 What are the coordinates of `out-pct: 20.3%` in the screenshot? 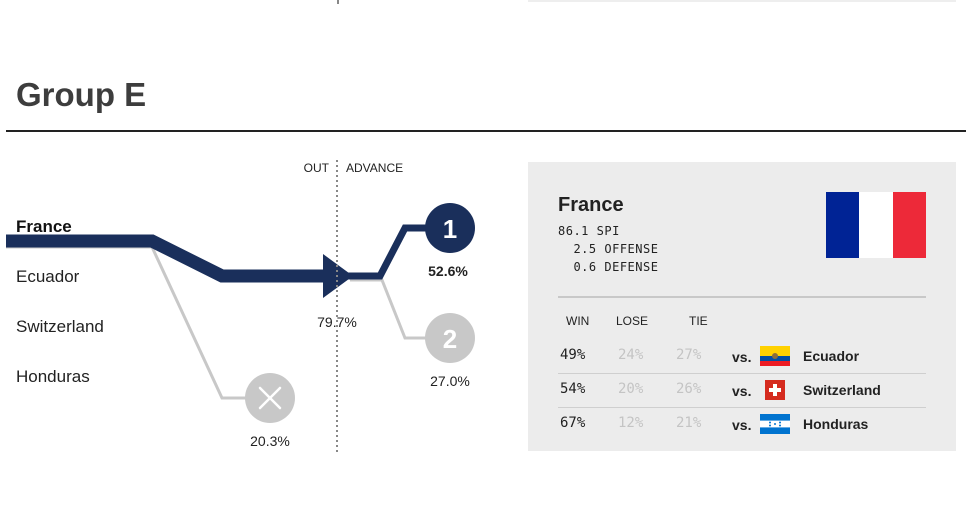 It's located at (270, 441).